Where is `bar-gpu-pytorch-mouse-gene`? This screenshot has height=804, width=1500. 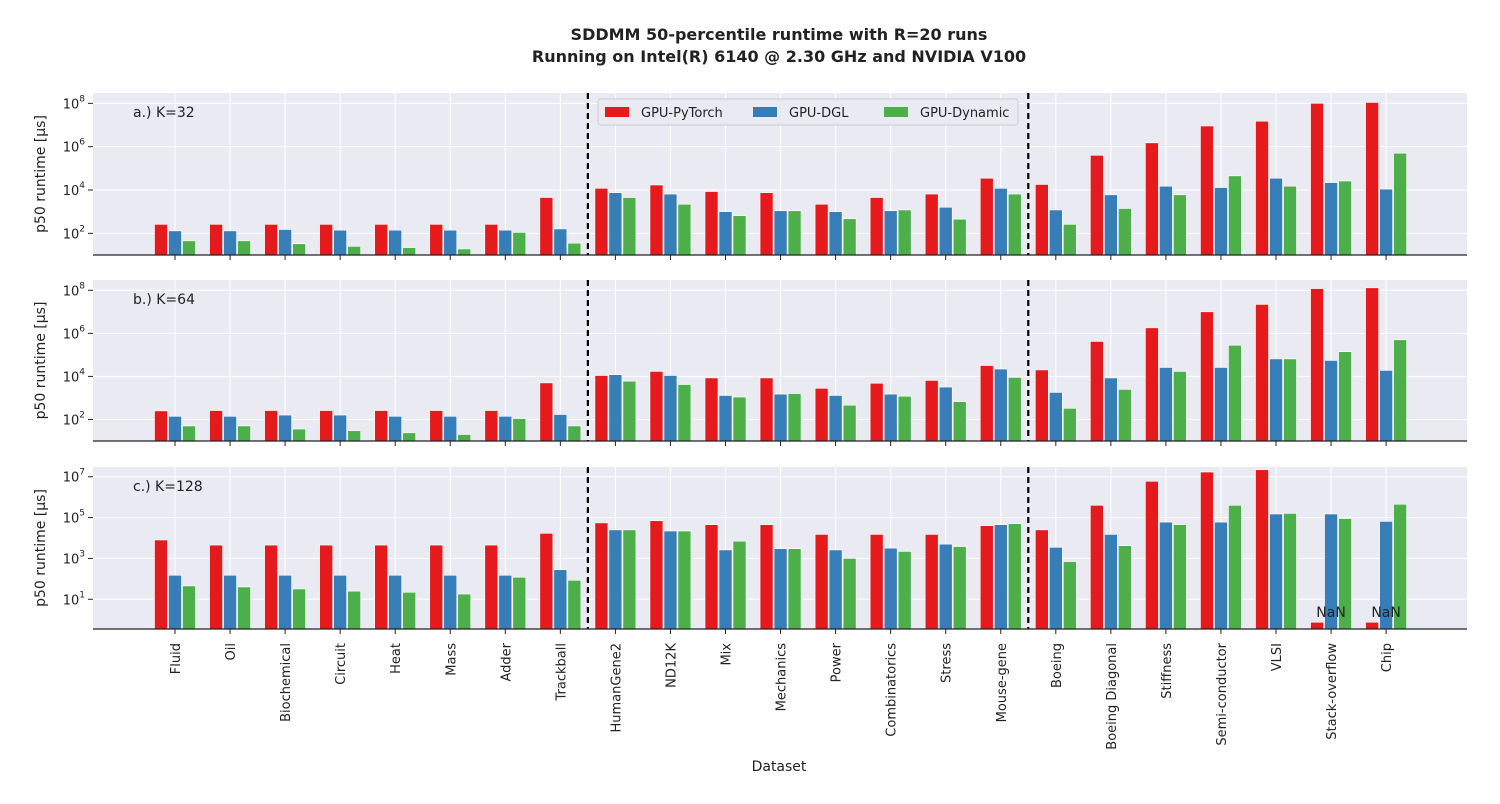
bar-gpu-pytorch-mouse-gene is located at coordinates (986, 403).